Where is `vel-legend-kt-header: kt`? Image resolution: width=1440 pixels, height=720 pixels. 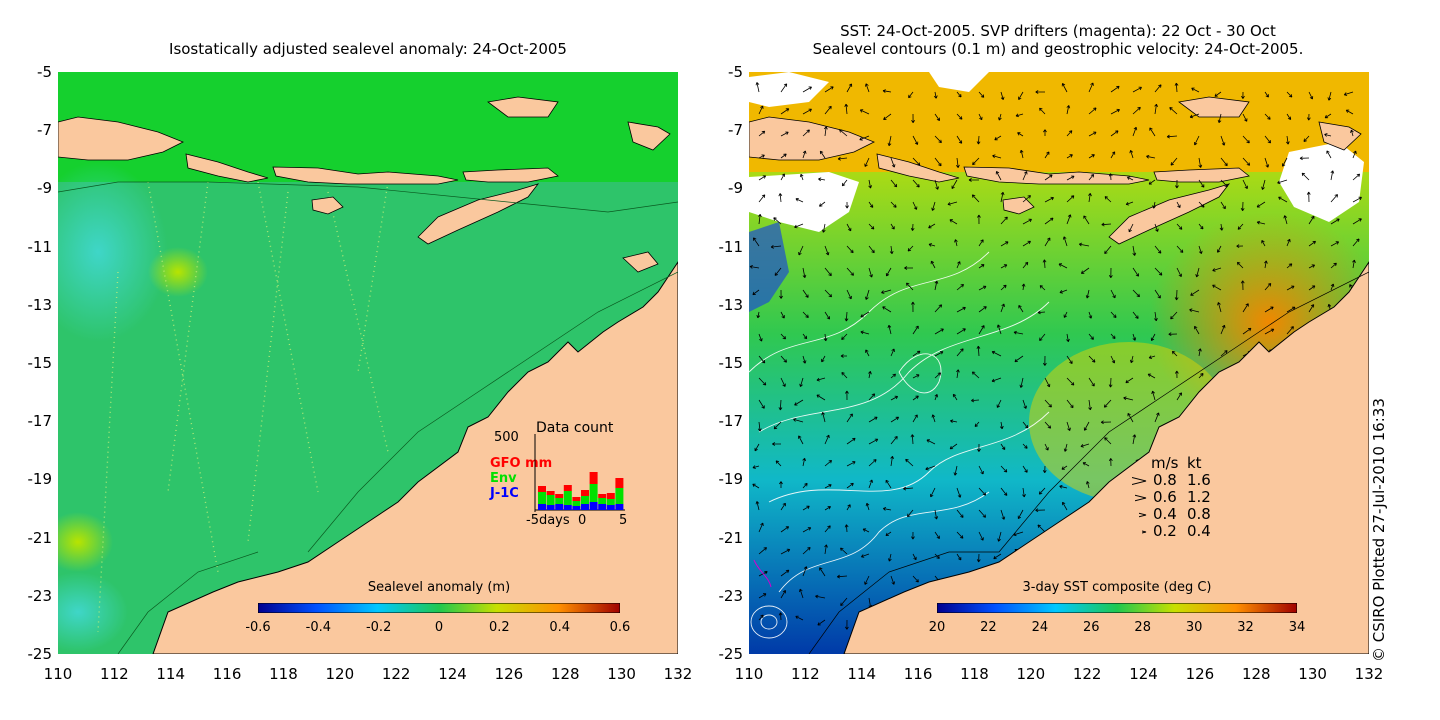 vel-legend-kt-header: kt is located at coordinates (1194, 463).